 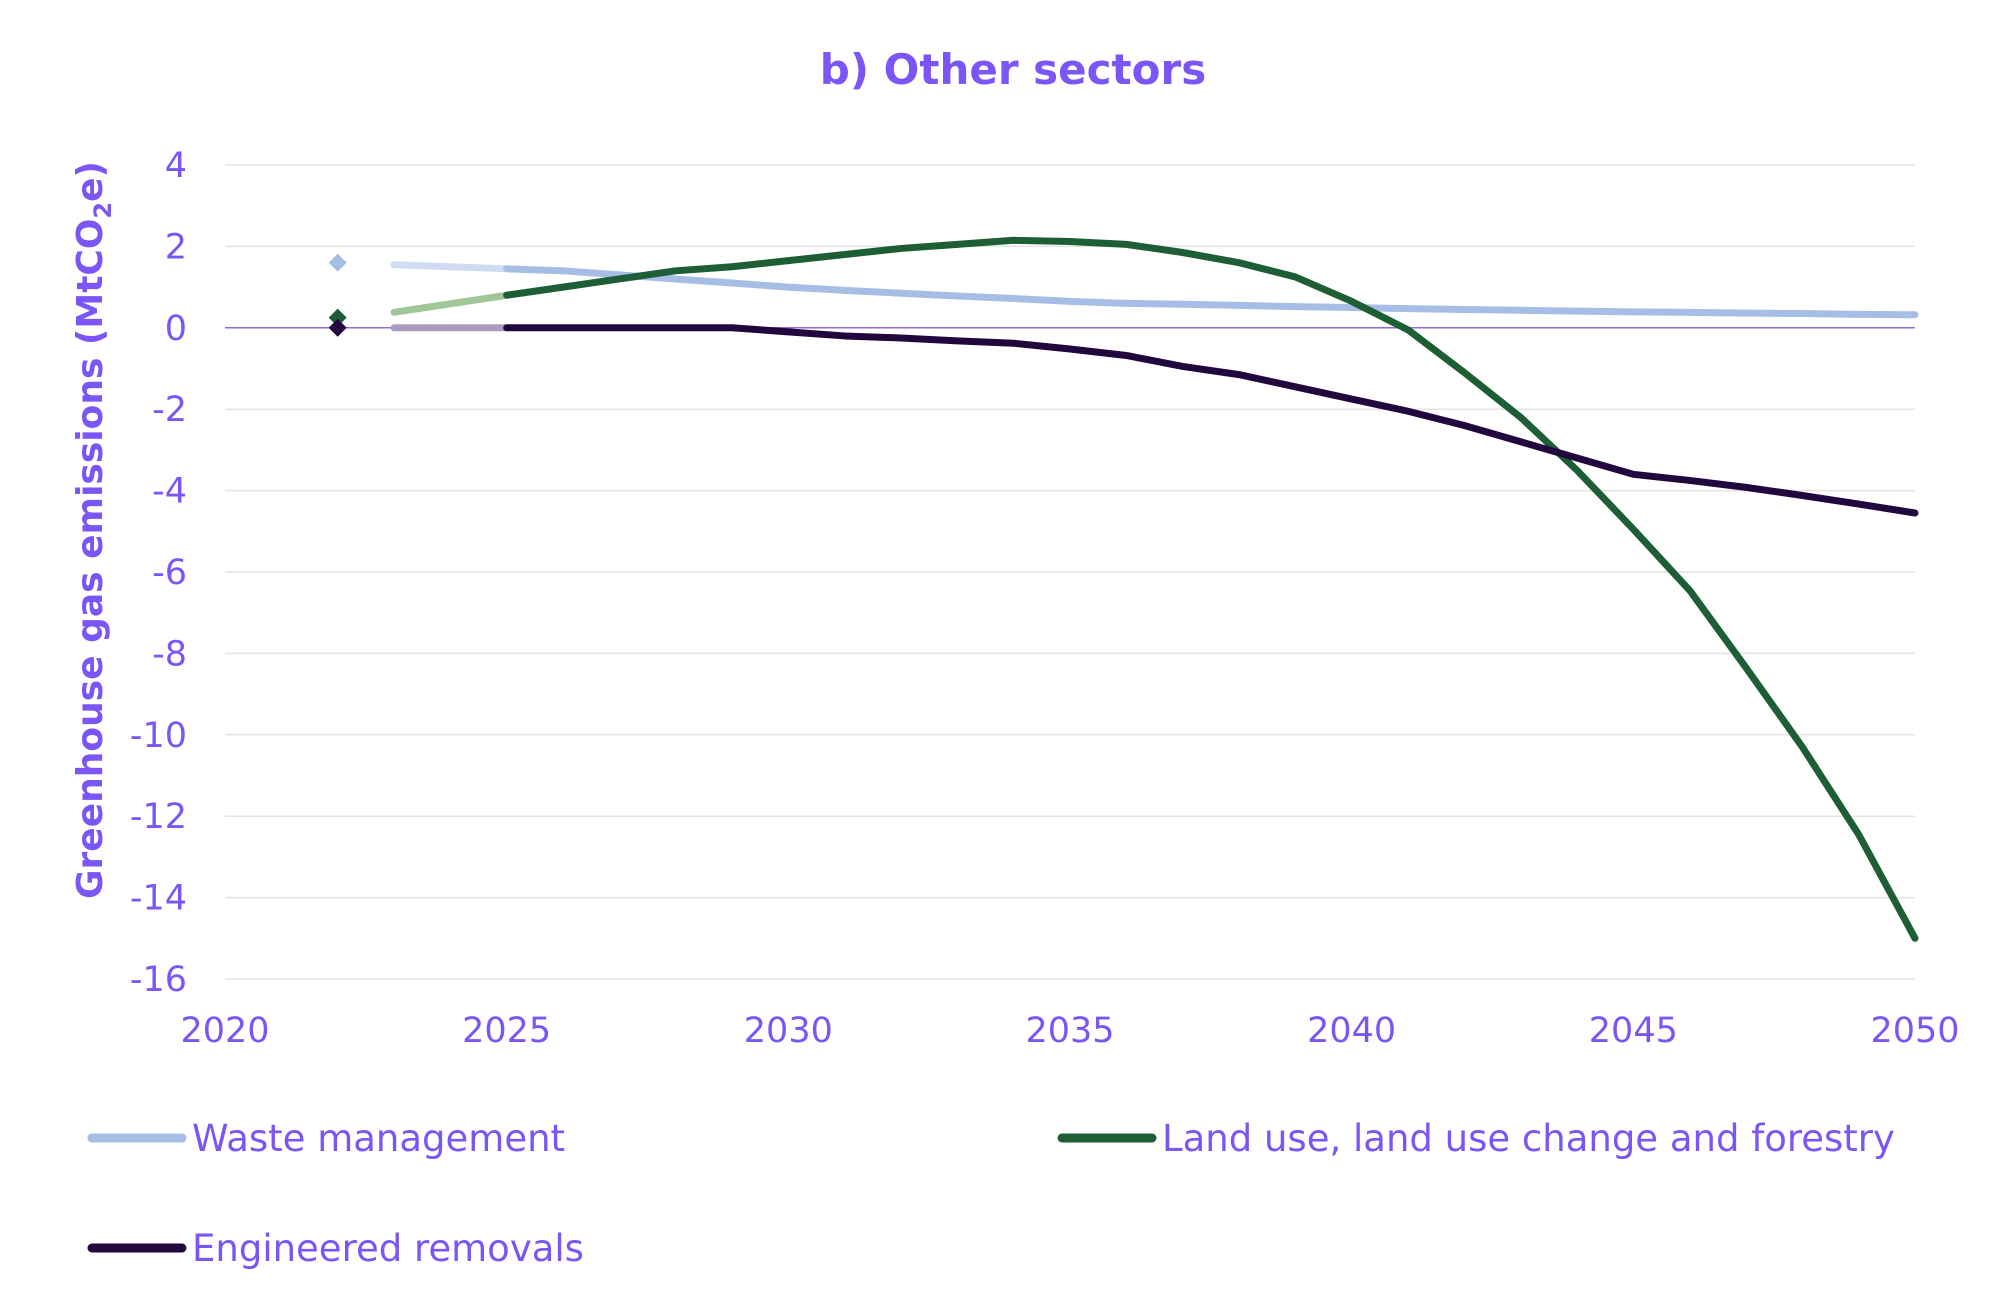 I want to click on y-tick-label: -10, so click(x=158, y=736).